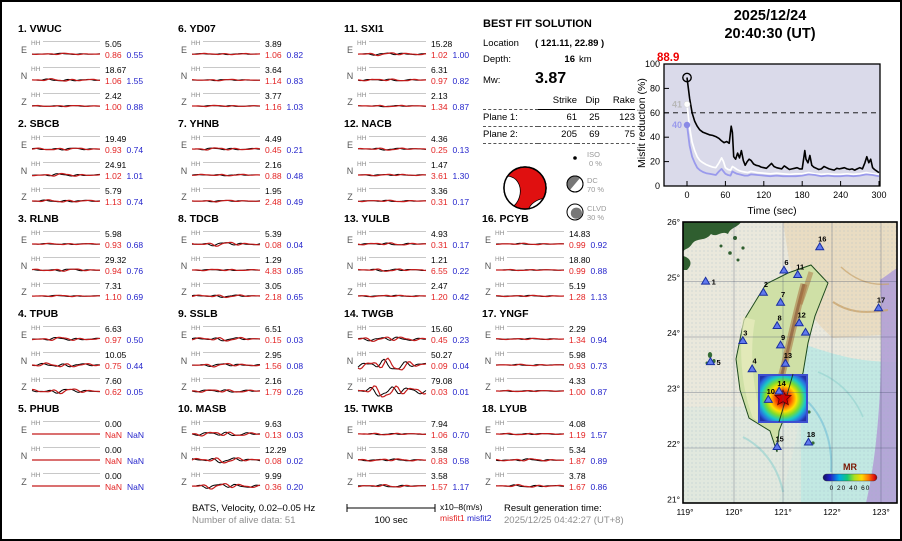 The width and height of the screenshot is (902, 541). I want to click on dc-percent: 70 %, so click(595, 189).